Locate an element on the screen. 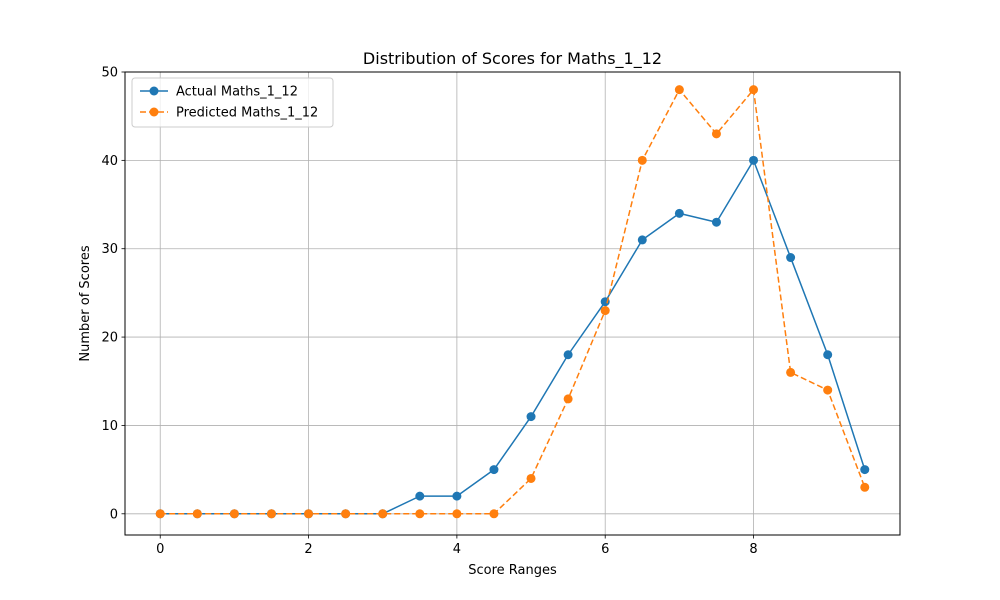 Image resolution: width=1000 pixels, height=600 pixels. legend-marker-actual is located at coordinates (154, 91).